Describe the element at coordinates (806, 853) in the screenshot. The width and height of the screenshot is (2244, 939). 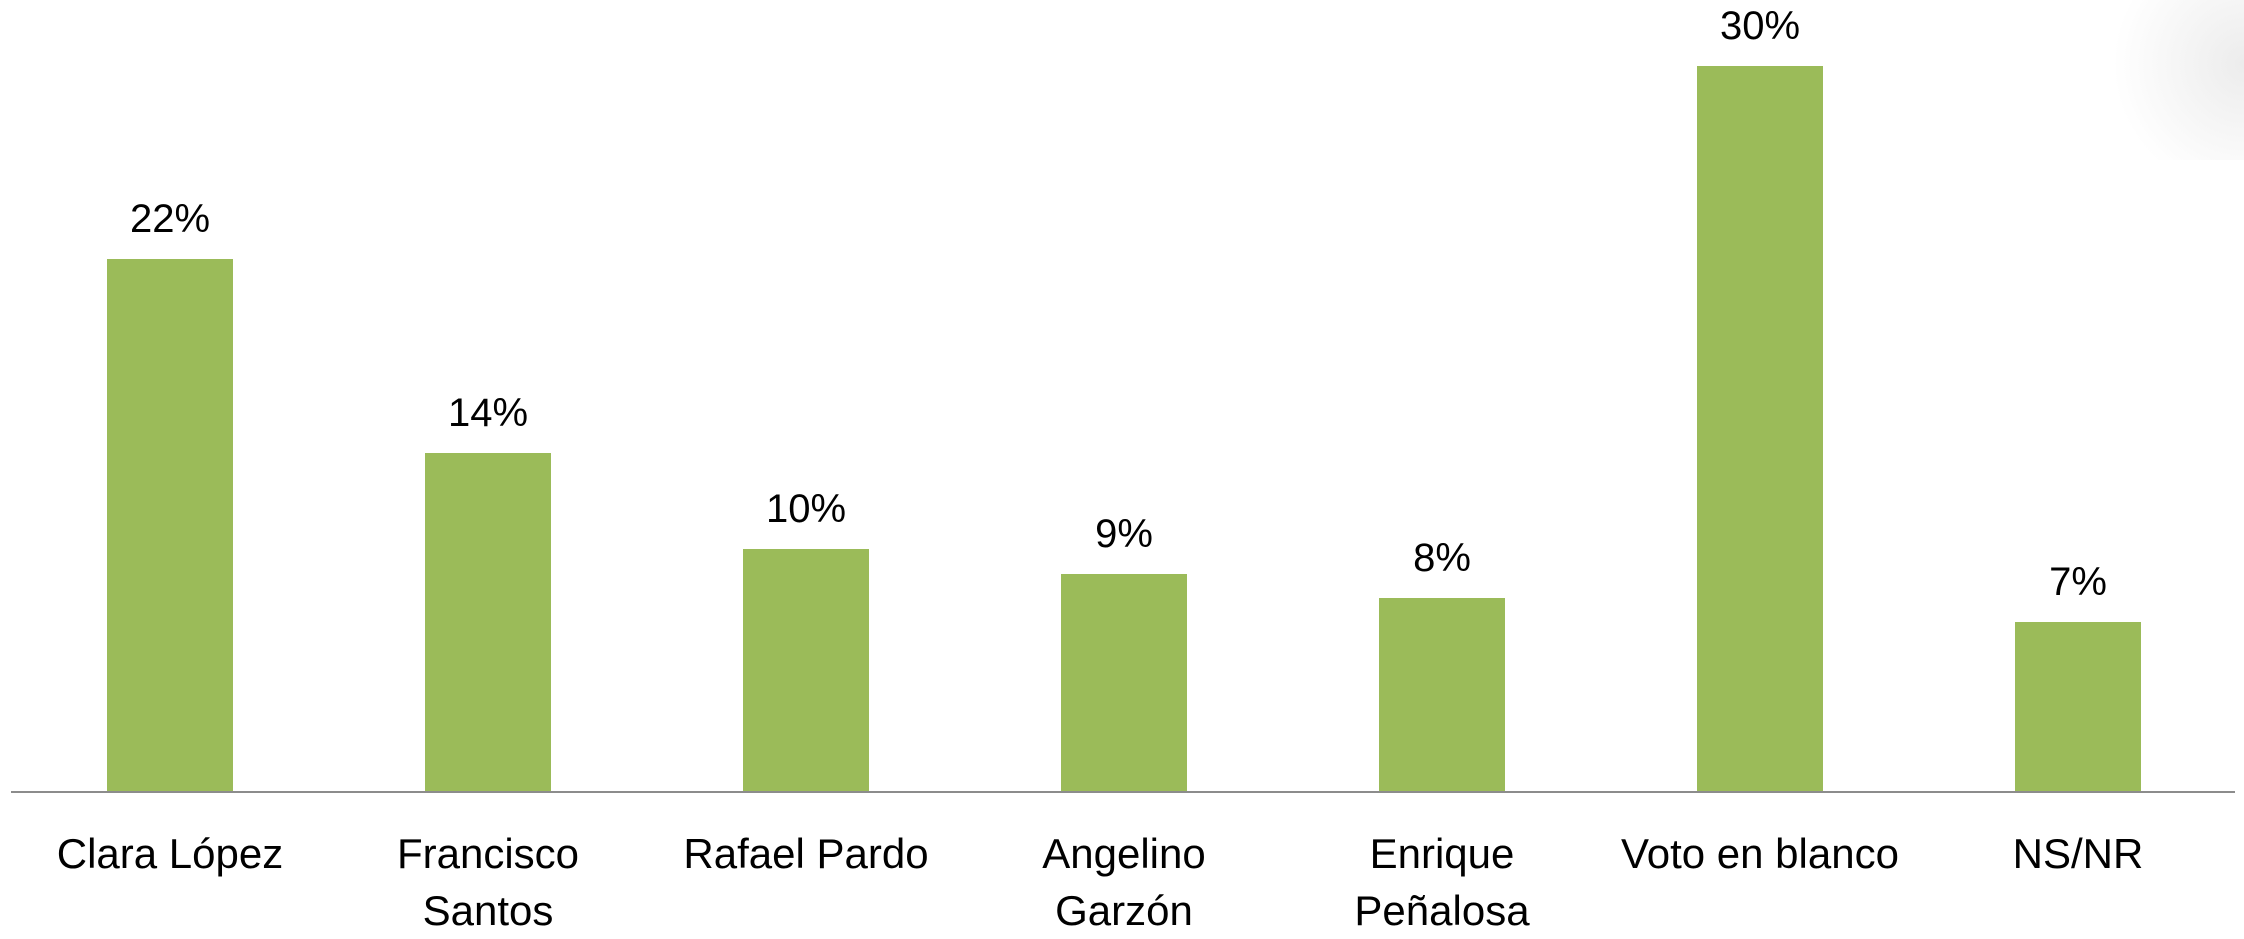
I see `x-tick-label: Rafael Pardo` at that location.